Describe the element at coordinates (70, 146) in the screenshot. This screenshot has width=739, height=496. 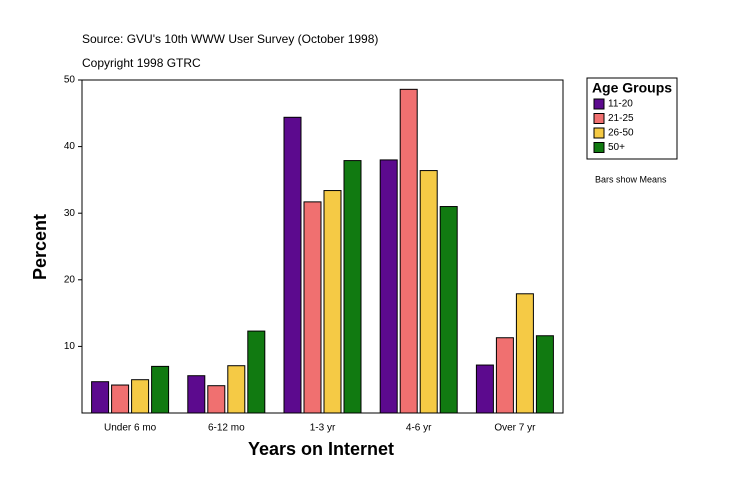
I see `y-tick-label: 40` at that location.